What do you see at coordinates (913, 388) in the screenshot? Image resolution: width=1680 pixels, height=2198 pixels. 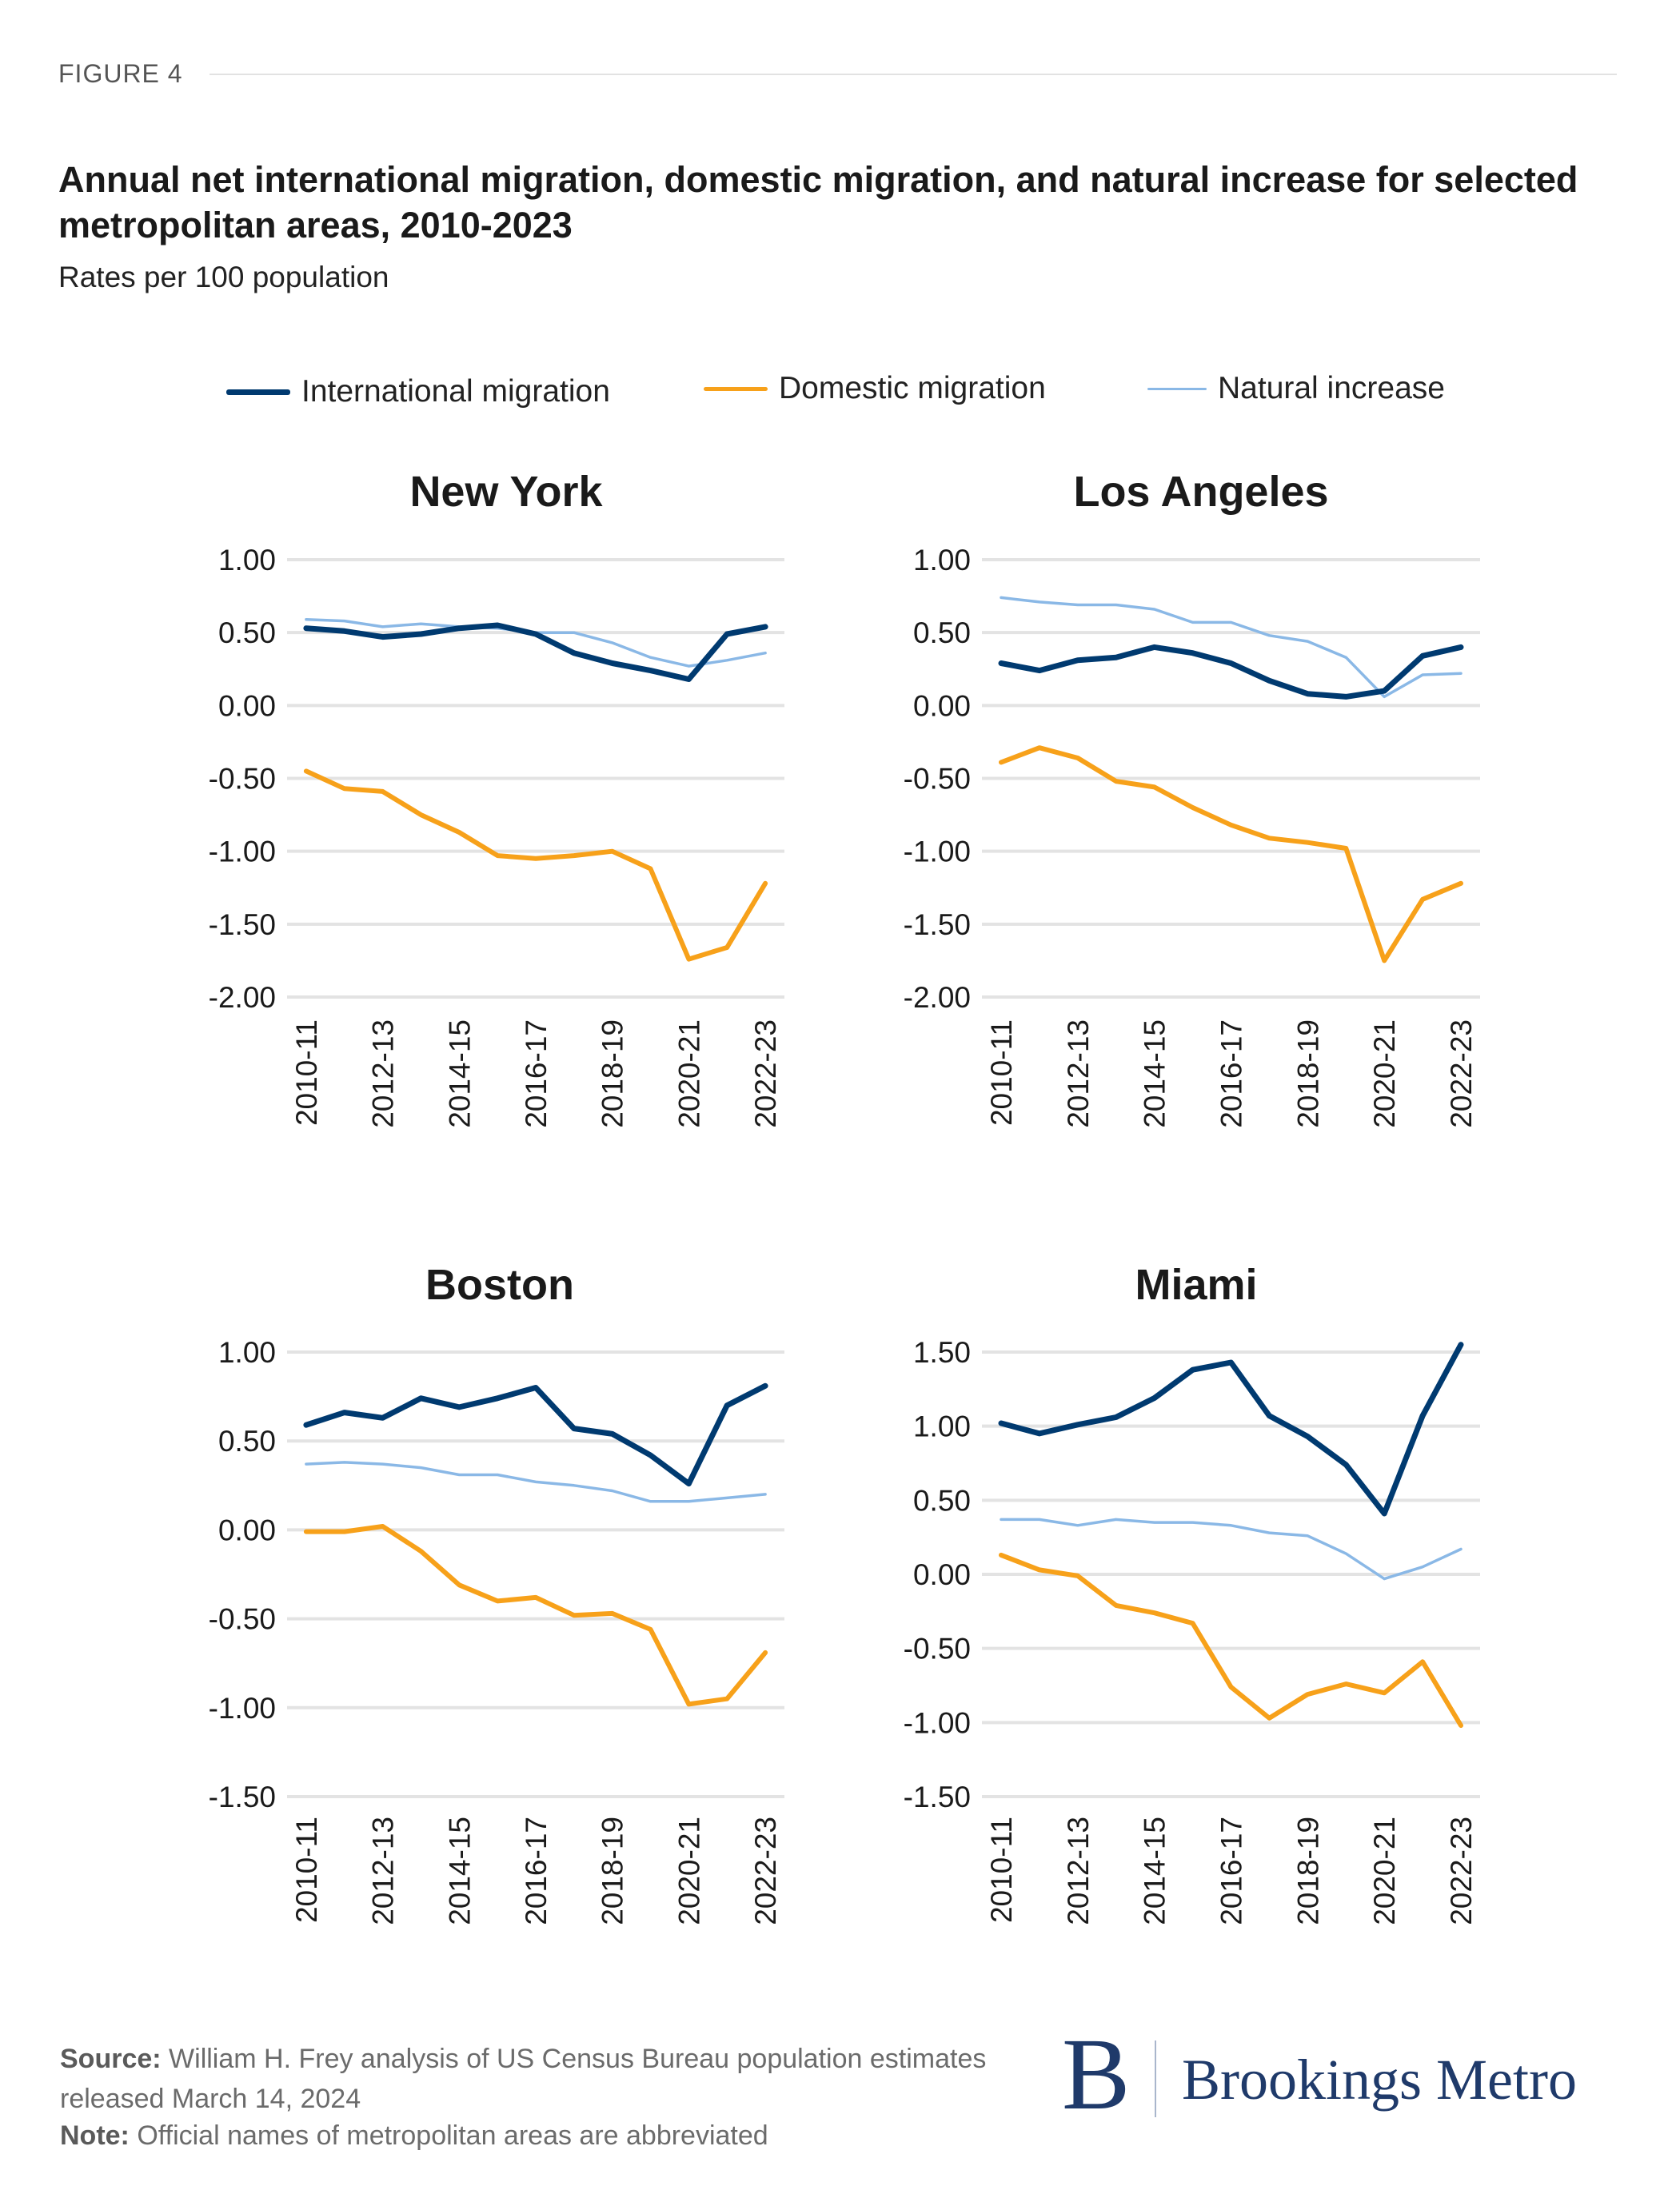 I see `legend-label: Domestic migration` at bounding box center [913, 388].